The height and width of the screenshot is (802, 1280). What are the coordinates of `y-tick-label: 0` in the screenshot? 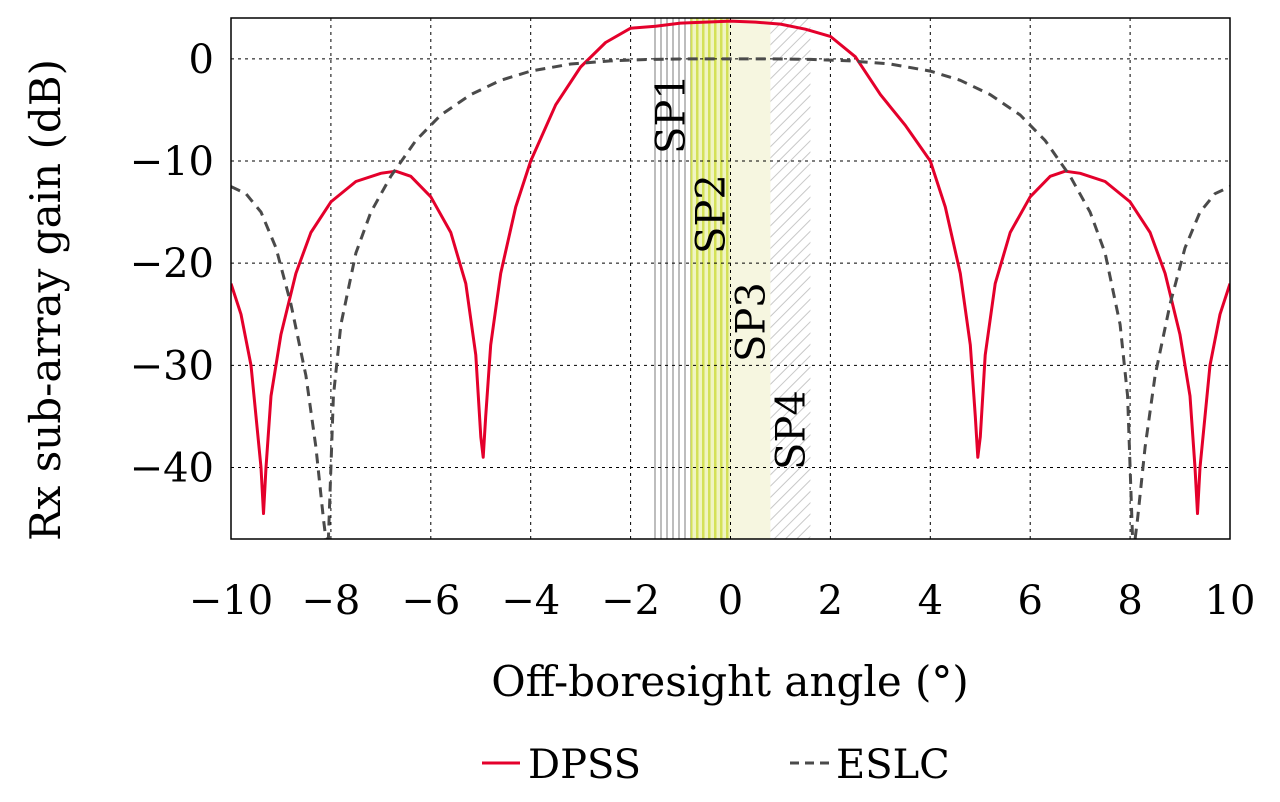 It's located at (201, 60).